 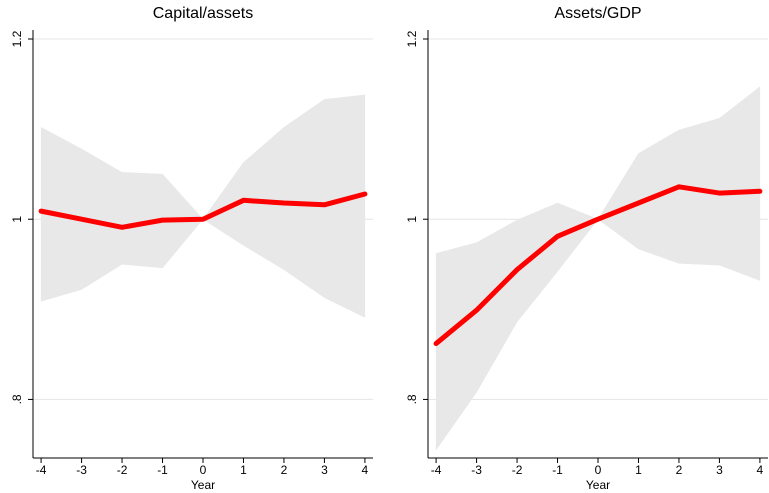 What do you see at coordinates (597, 13) in the screenshot?
I see `chart-title: Assets/GDP` at bounding box center [597, 13].